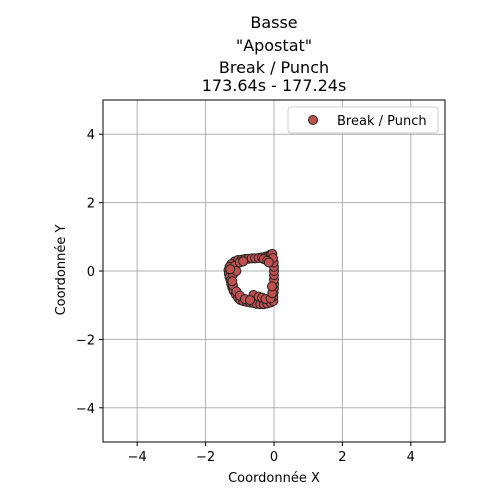  I want to click on y-axis-label: Coordonnée Y, so click(61, 270).